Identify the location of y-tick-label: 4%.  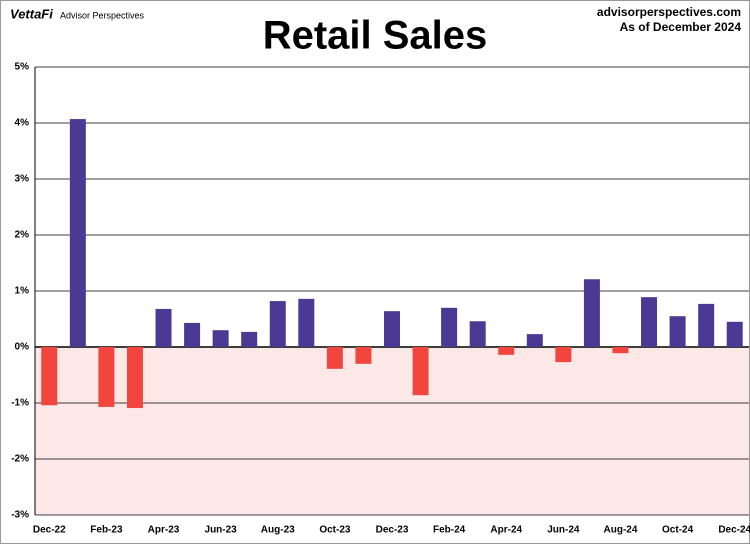
(22, 123).